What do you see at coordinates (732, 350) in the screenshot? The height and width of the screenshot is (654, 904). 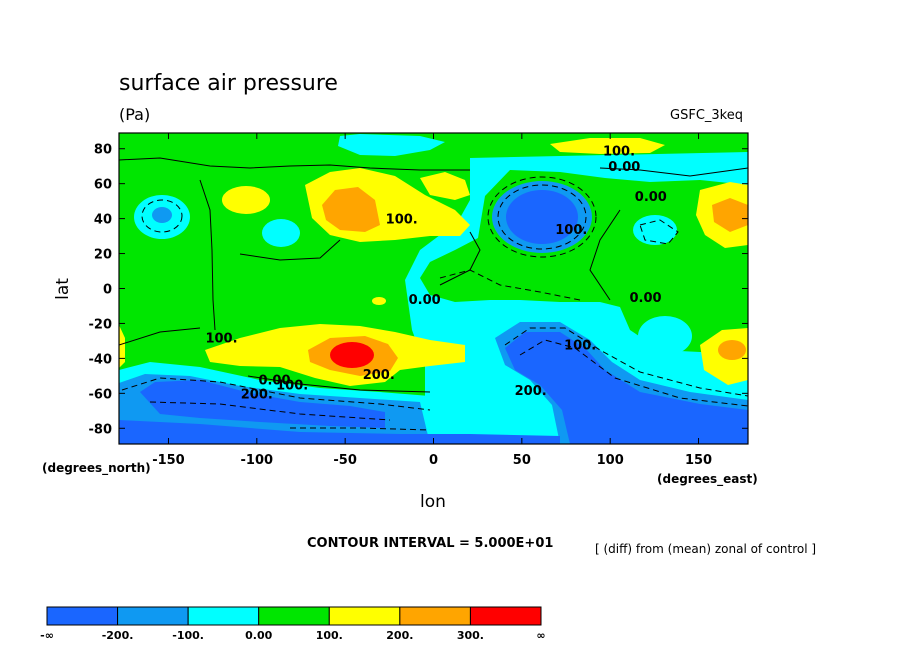 I see `region-orange-east-south` at bounding box center [732, 350].